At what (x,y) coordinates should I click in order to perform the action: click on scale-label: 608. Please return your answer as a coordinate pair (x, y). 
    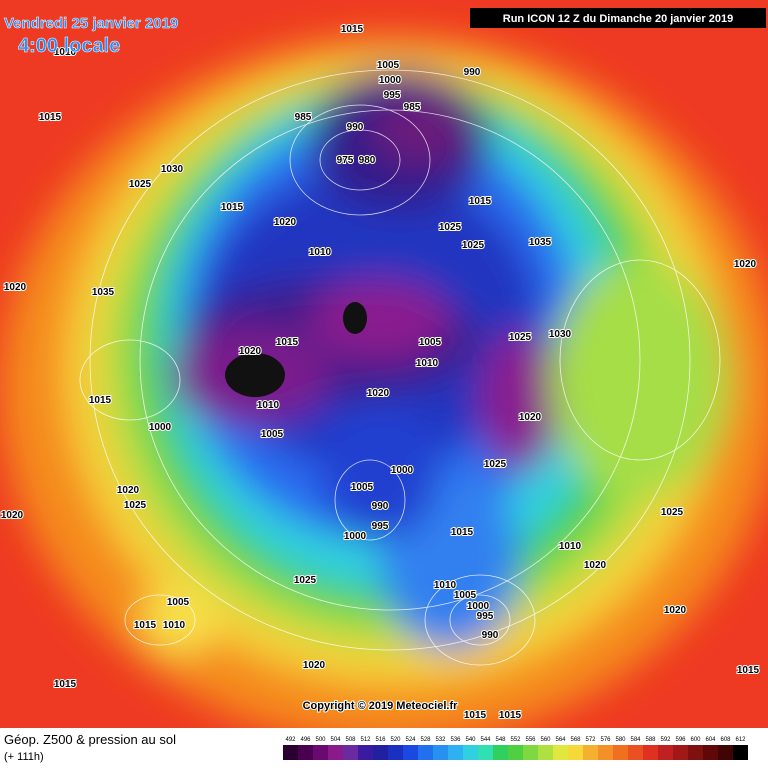
    Looking at the image, I should click on (725, 740).